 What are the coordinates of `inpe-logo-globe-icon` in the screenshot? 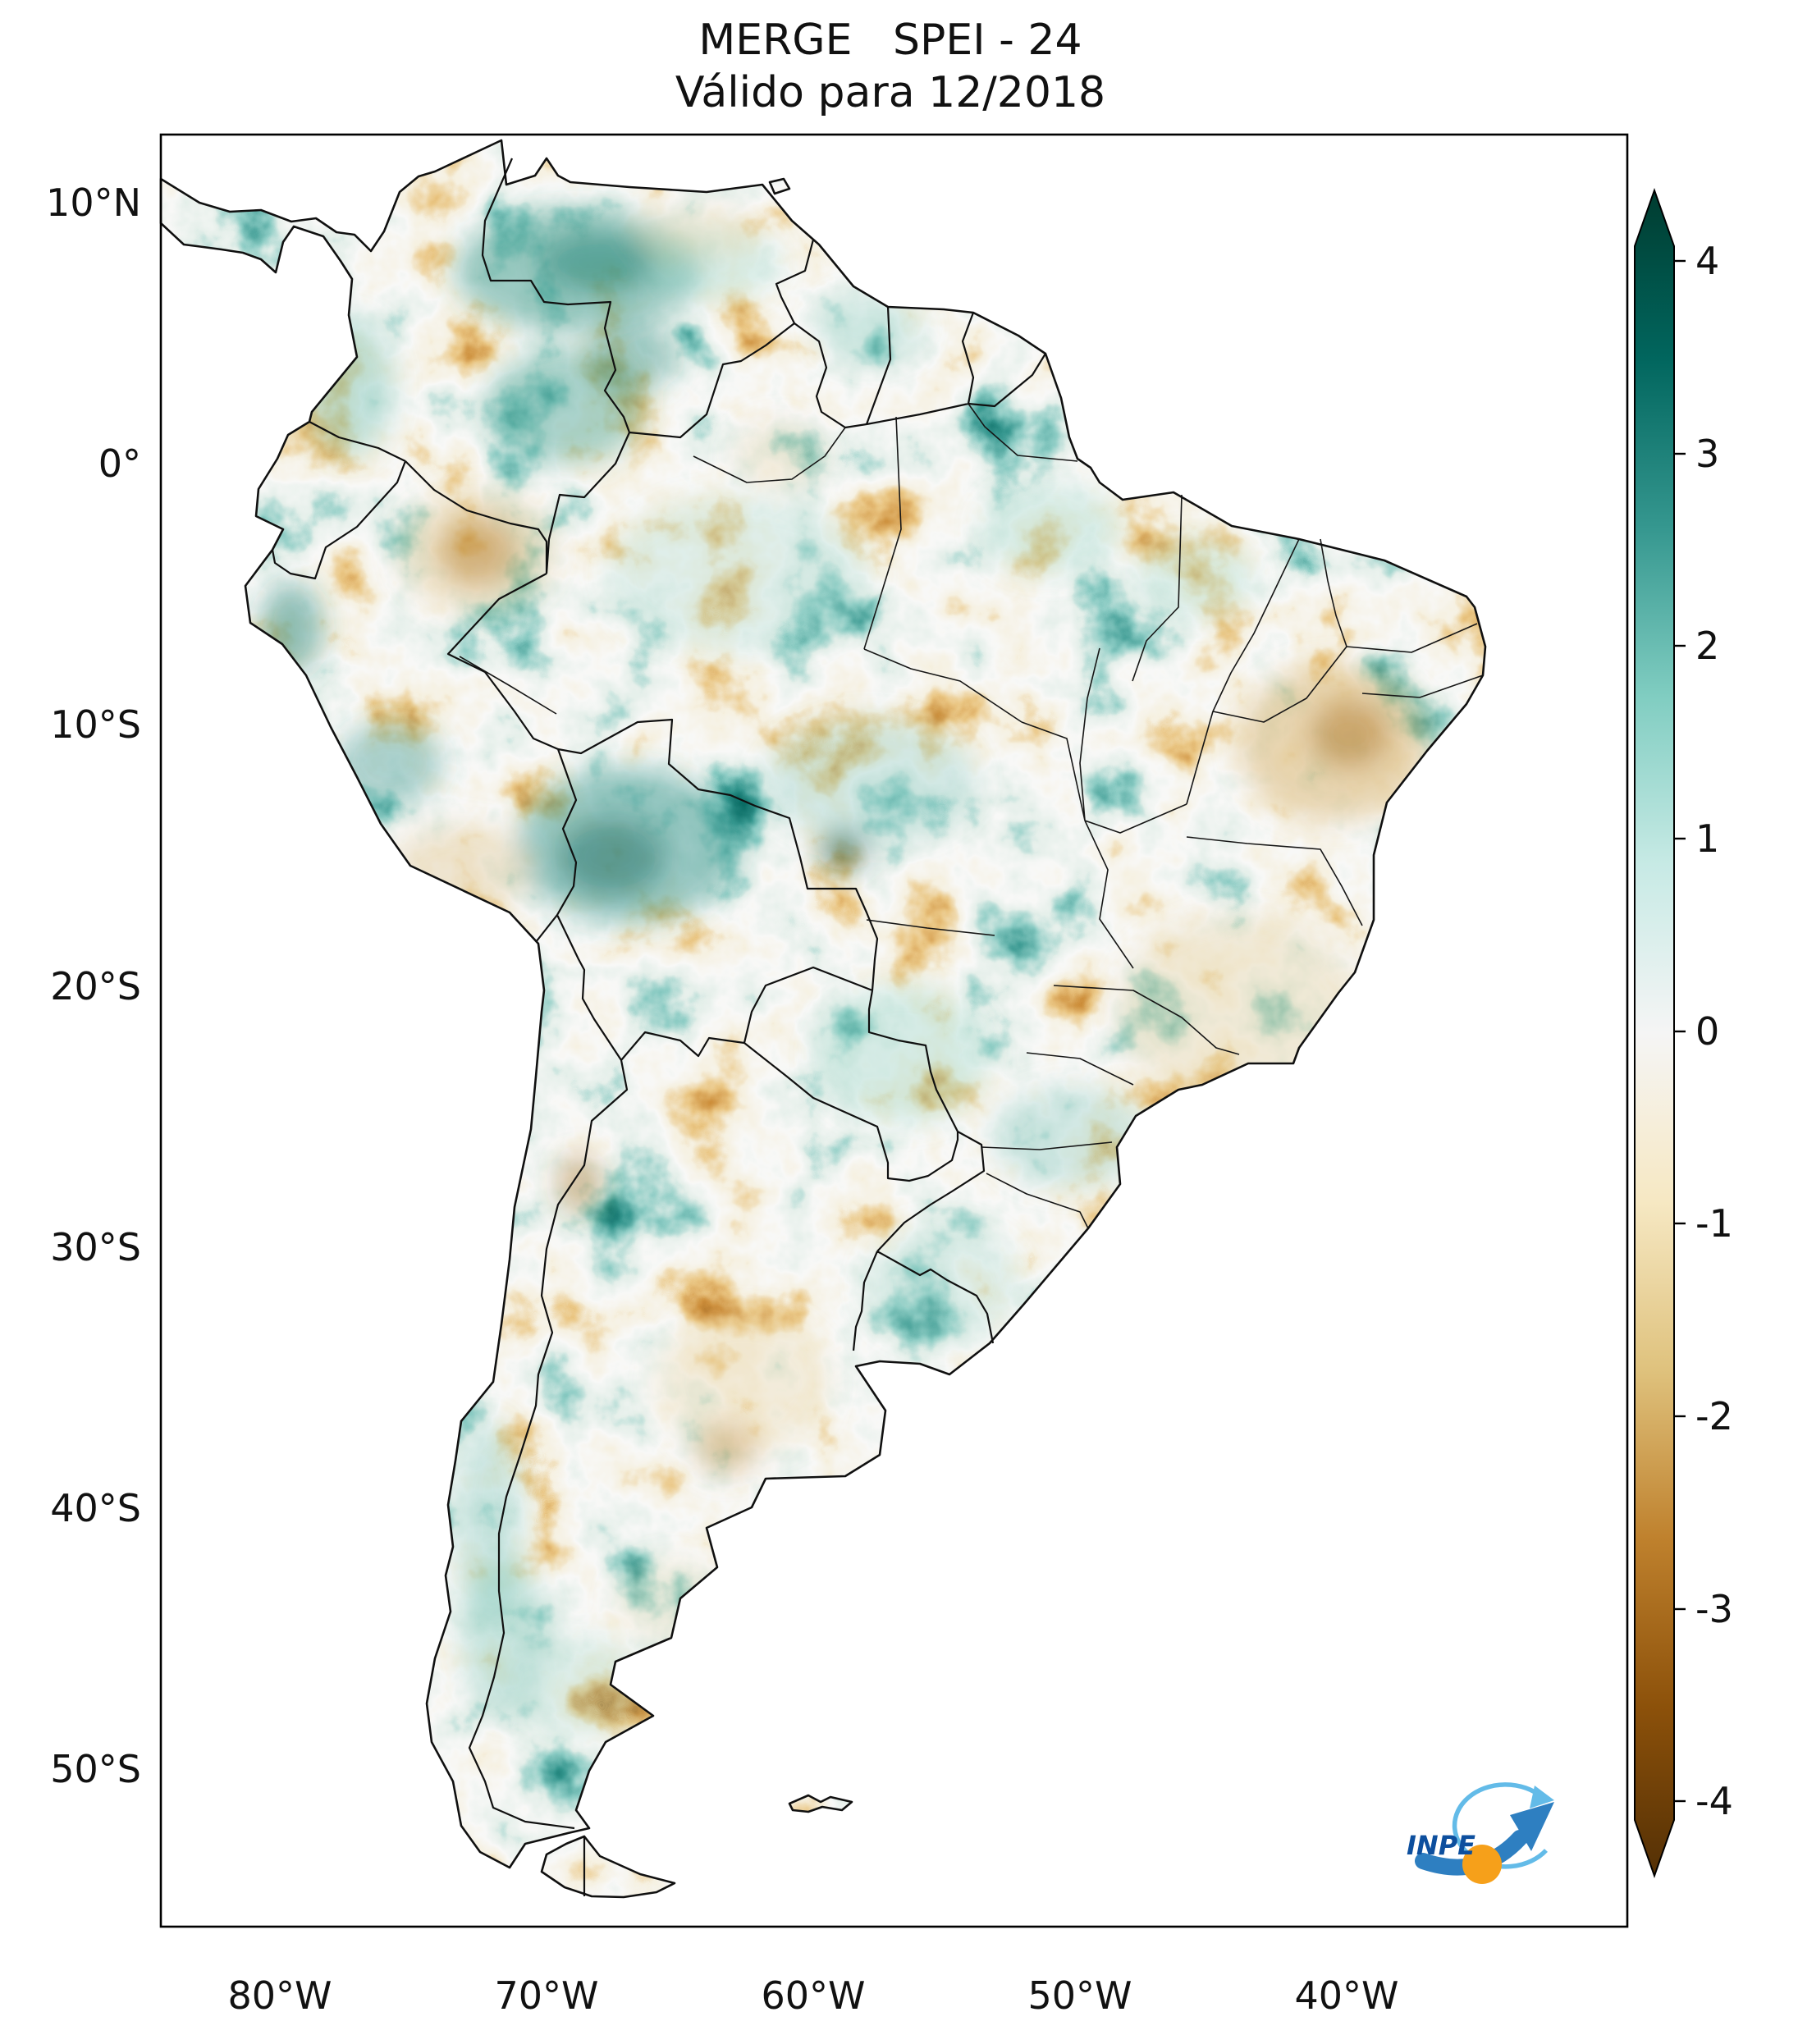 It's located at (1482, 1864).